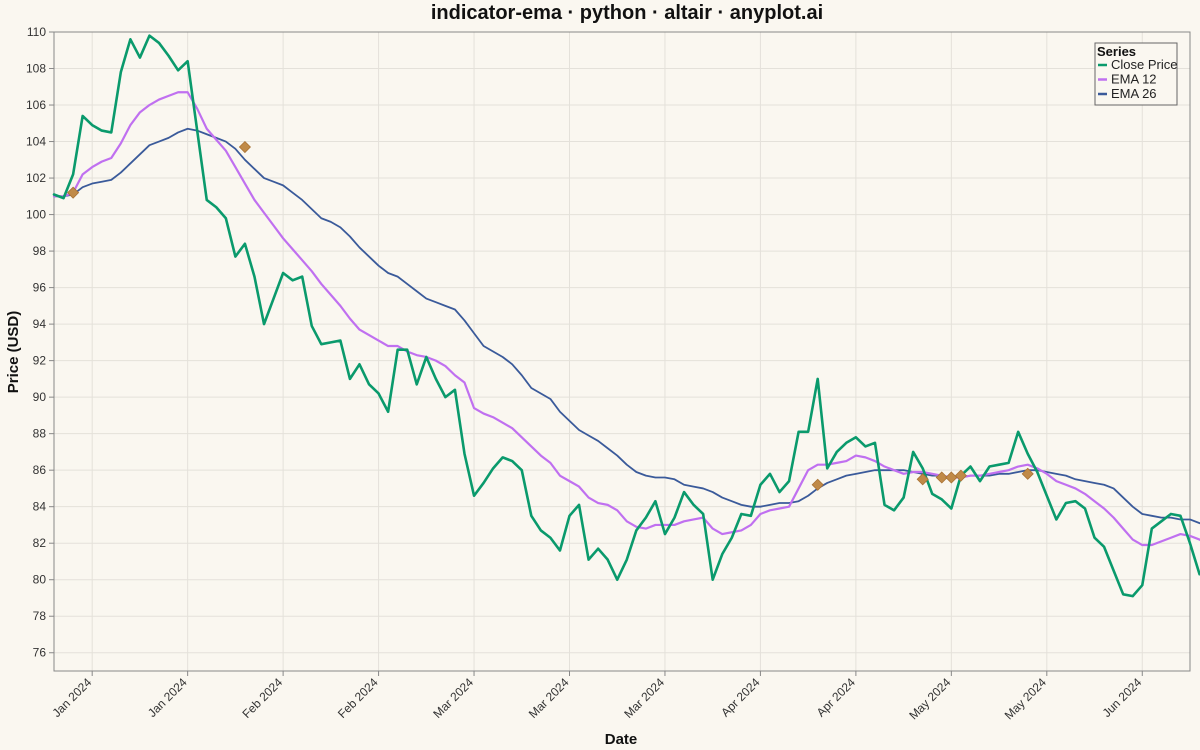 The image size is (1200, 750). Describe the element at coordinates (40, 251) in the screenshot. I see `y-tick-label: 98` at that location.